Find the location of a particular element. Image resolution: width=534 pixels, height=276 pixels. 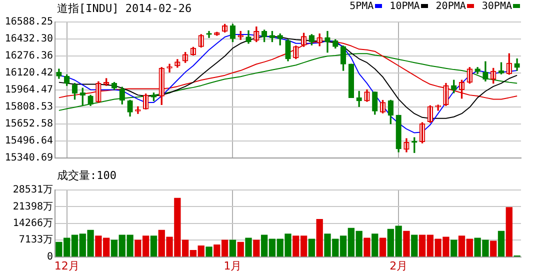

legend-label: 30PMA is located at coordinates (497, 6).